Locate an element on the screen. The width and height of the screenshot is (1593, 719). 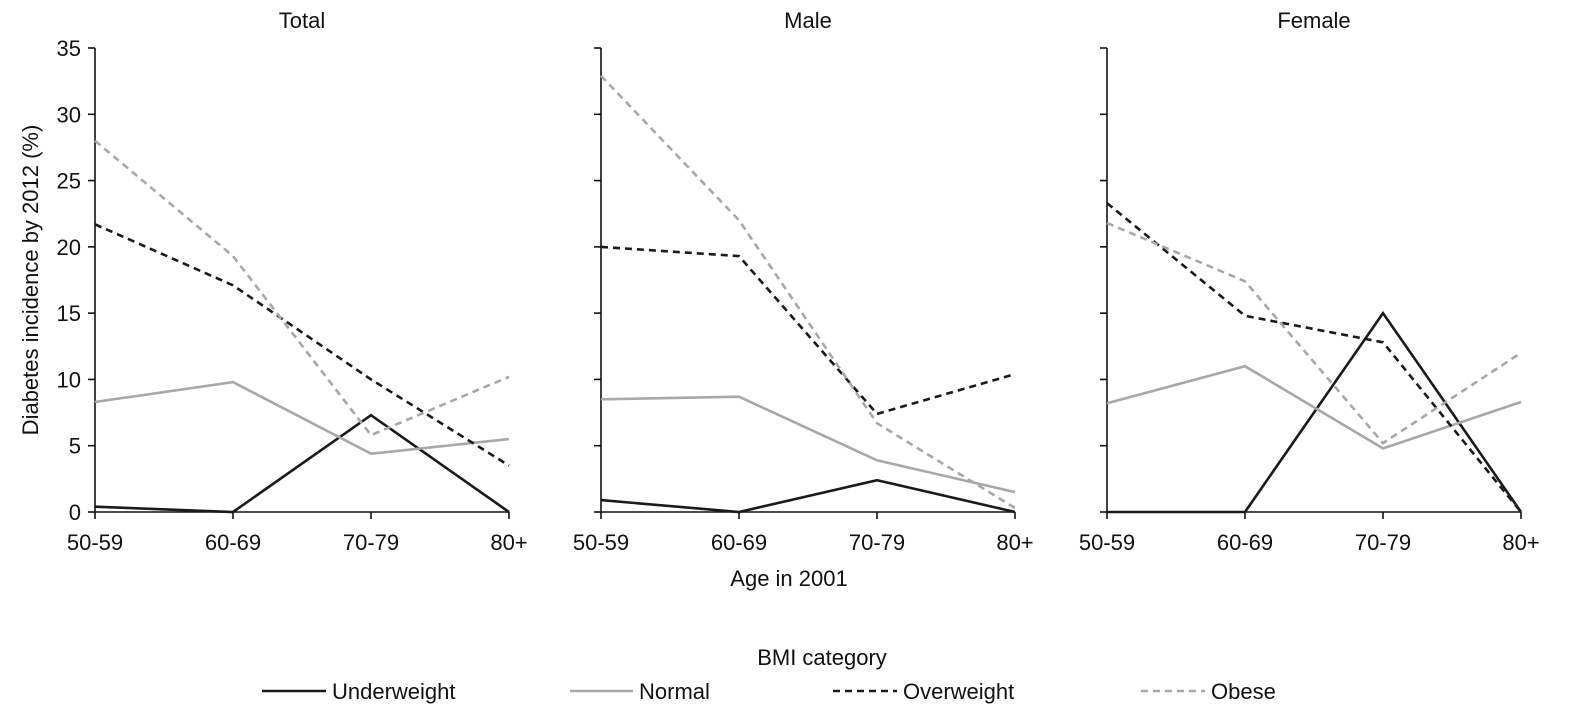
chart-legend: Underweight Normal Overweight Obese is located at coordinates (769, 691).